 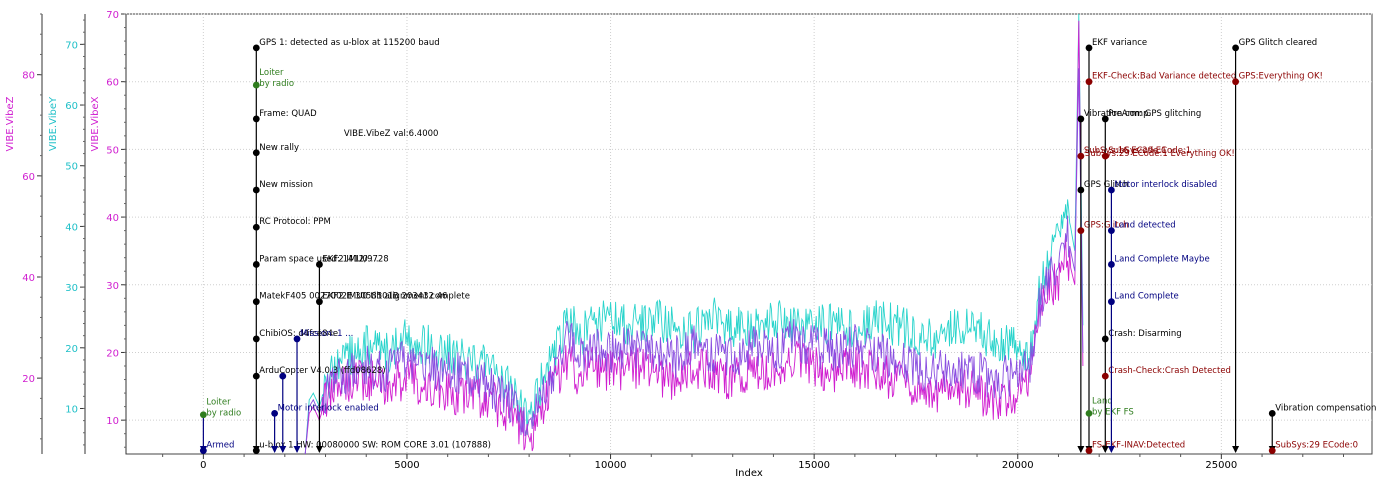 I want to click on event-label: GPS:Everything OK!, so click(x=1281, y=77).